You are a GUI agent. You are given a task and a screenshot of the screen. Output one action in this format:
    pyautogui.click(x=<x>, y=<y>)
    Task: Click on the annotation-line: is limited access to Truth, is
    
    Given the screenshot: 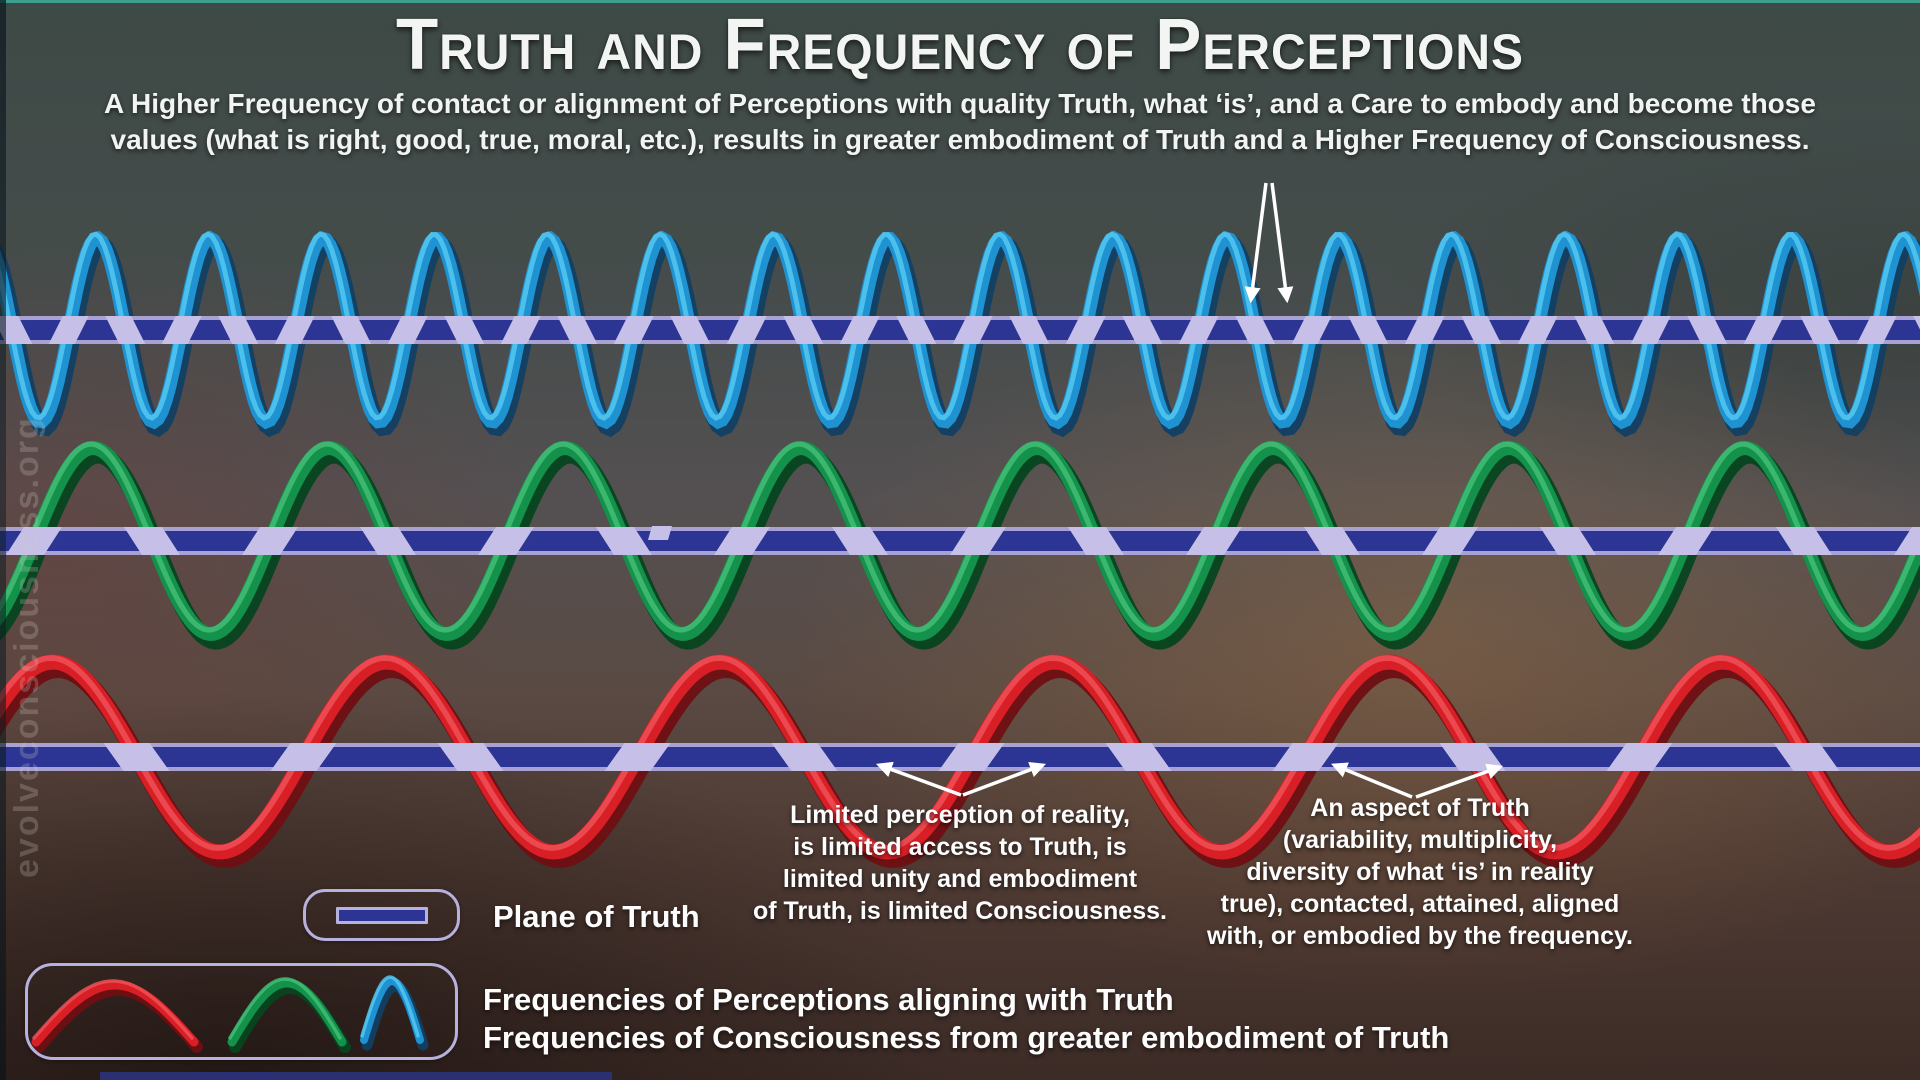 What is the action you would take?
    pyautogui.click(x=960, y=847)
    